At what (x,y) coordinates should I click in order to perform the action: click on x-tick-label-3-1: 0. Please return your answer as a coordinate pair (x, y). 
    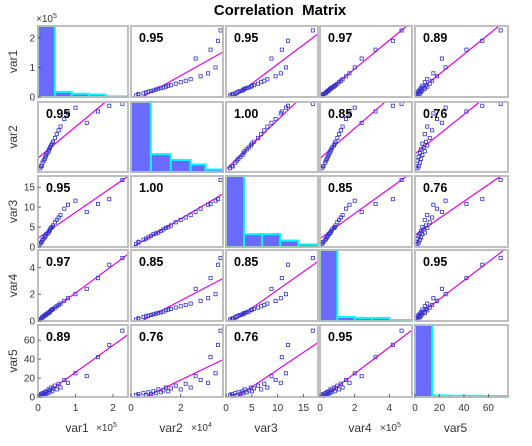
    Looking at the image, I should click on (226, 408).